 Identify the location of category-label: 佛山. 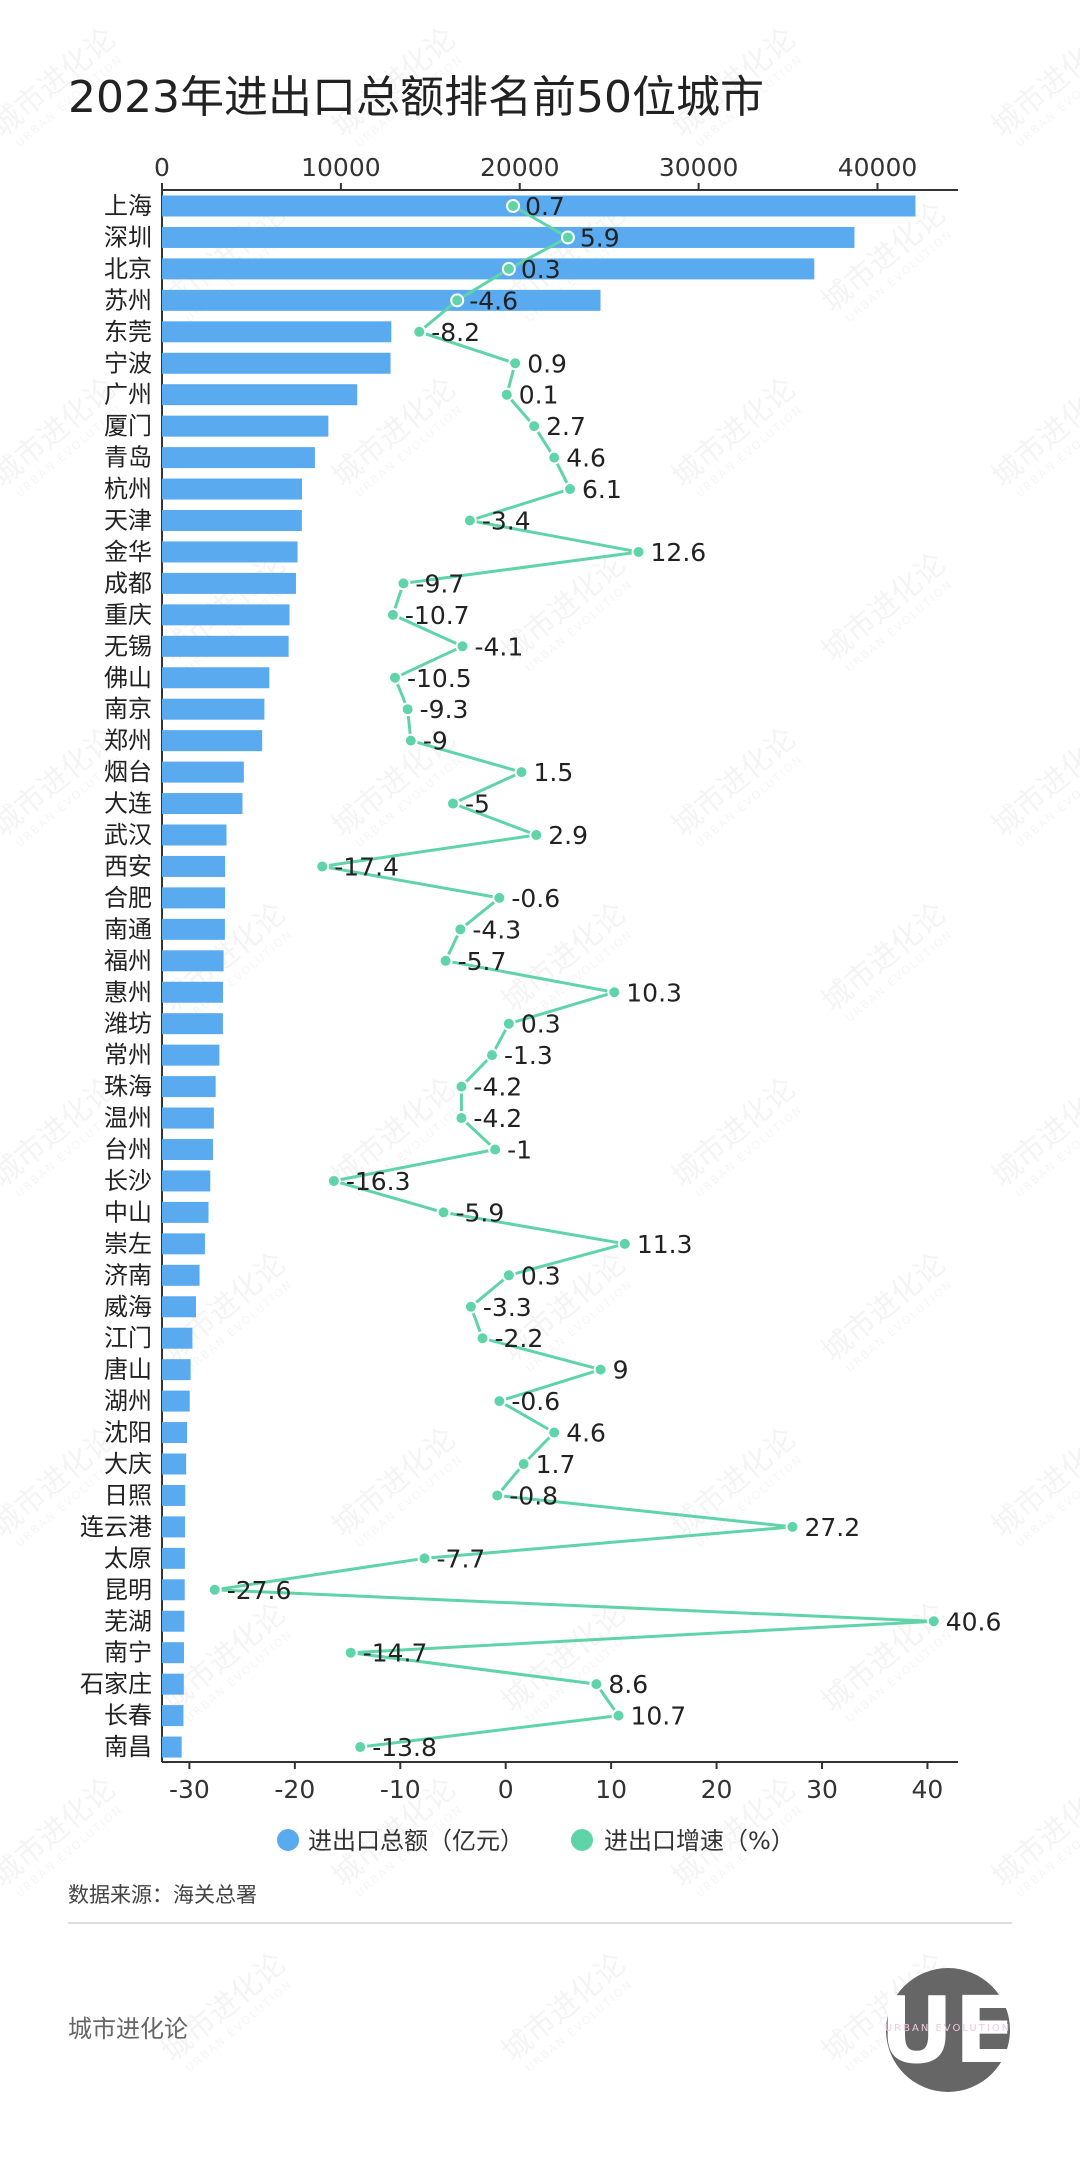
(128, 678).